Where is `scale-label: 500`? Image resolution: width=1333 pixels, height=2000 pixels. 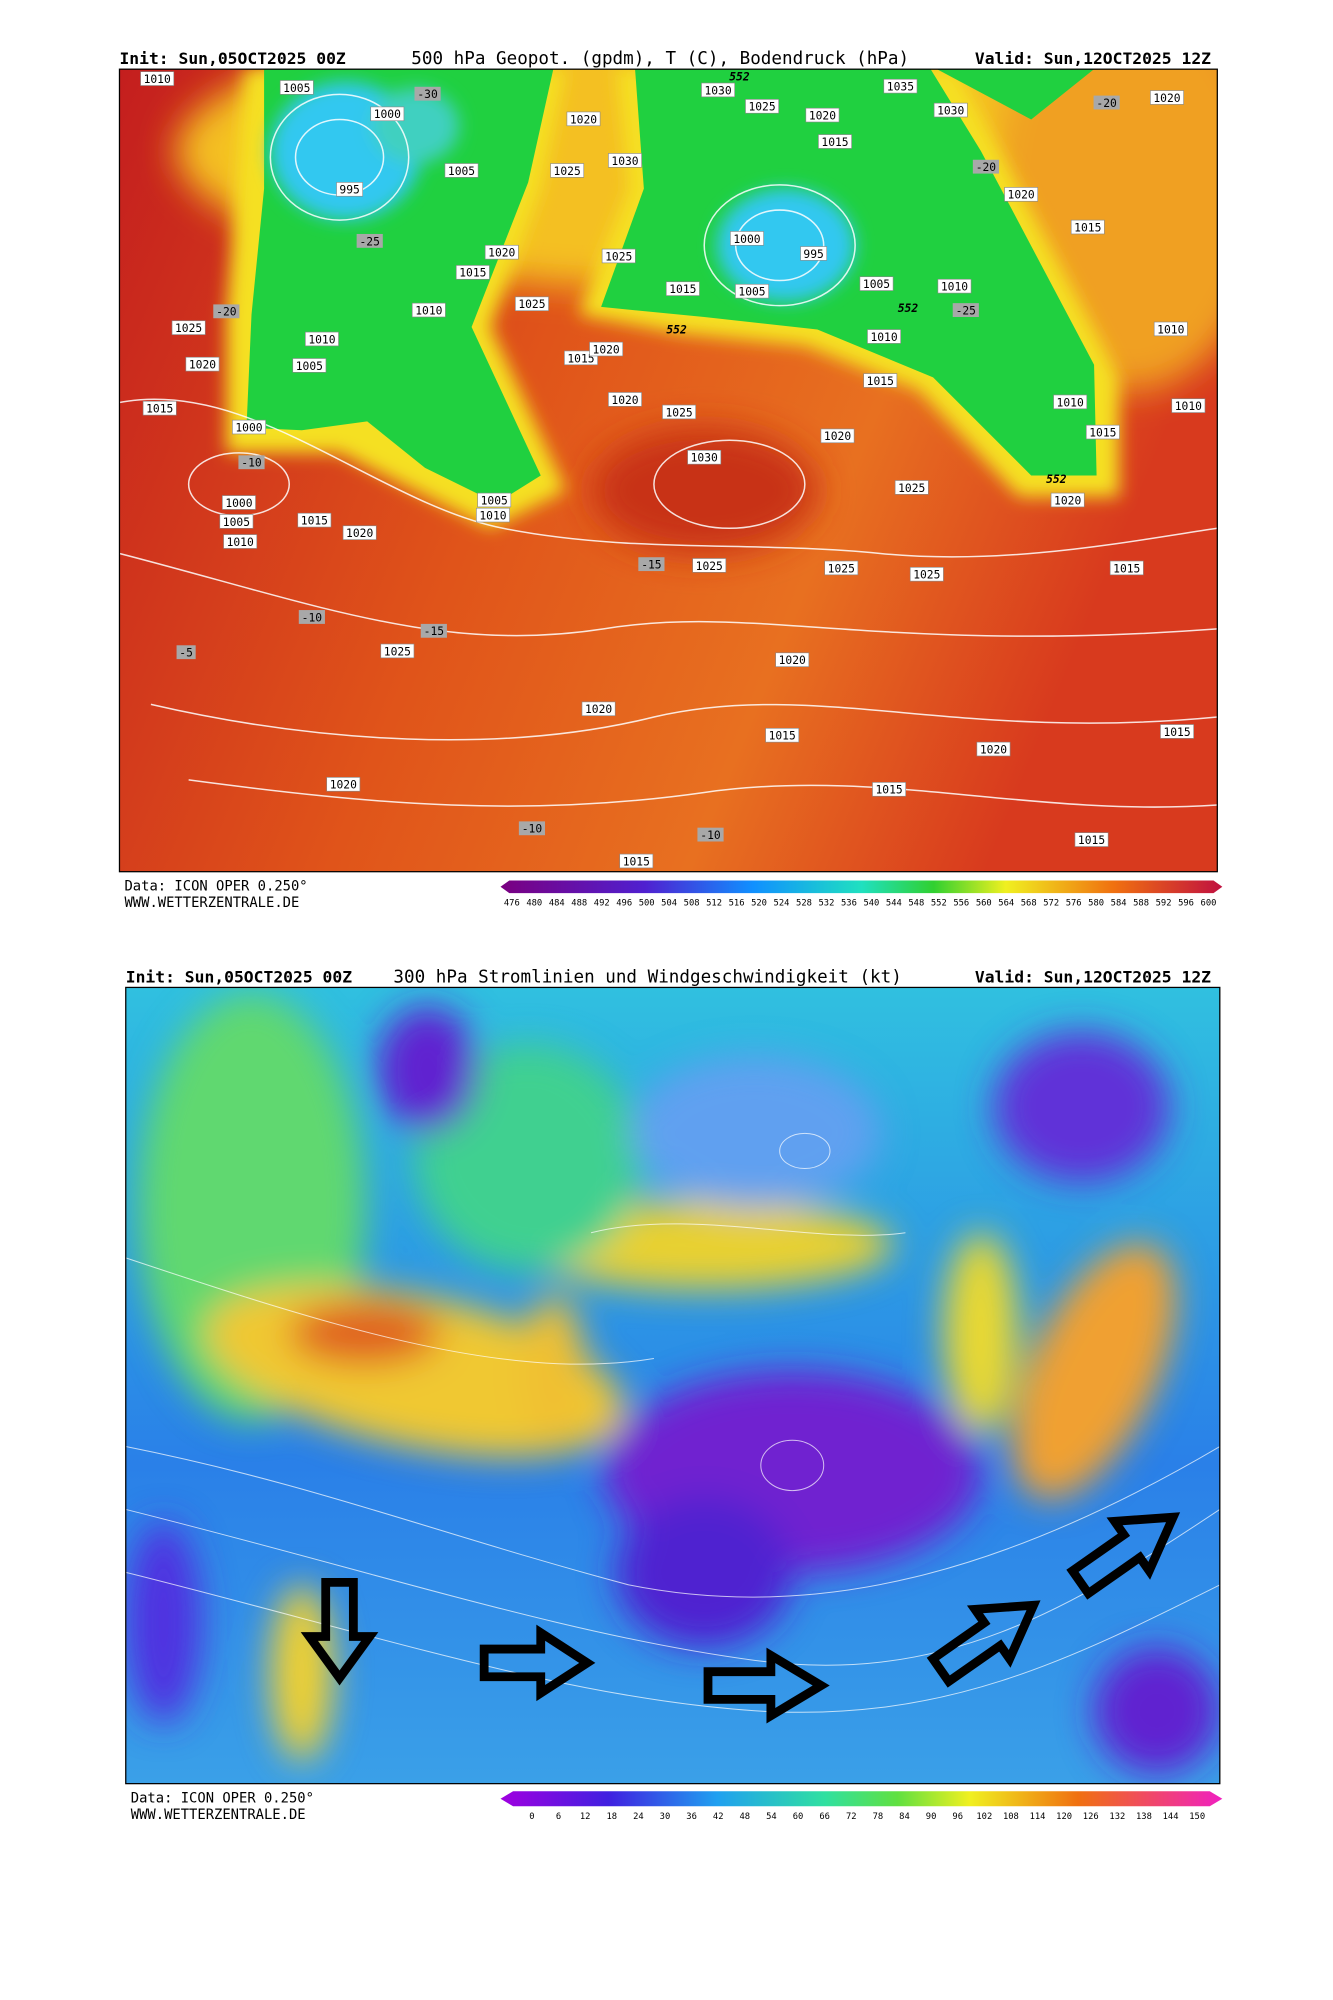
scale-label: 500 is located at coordinates (647, 904).